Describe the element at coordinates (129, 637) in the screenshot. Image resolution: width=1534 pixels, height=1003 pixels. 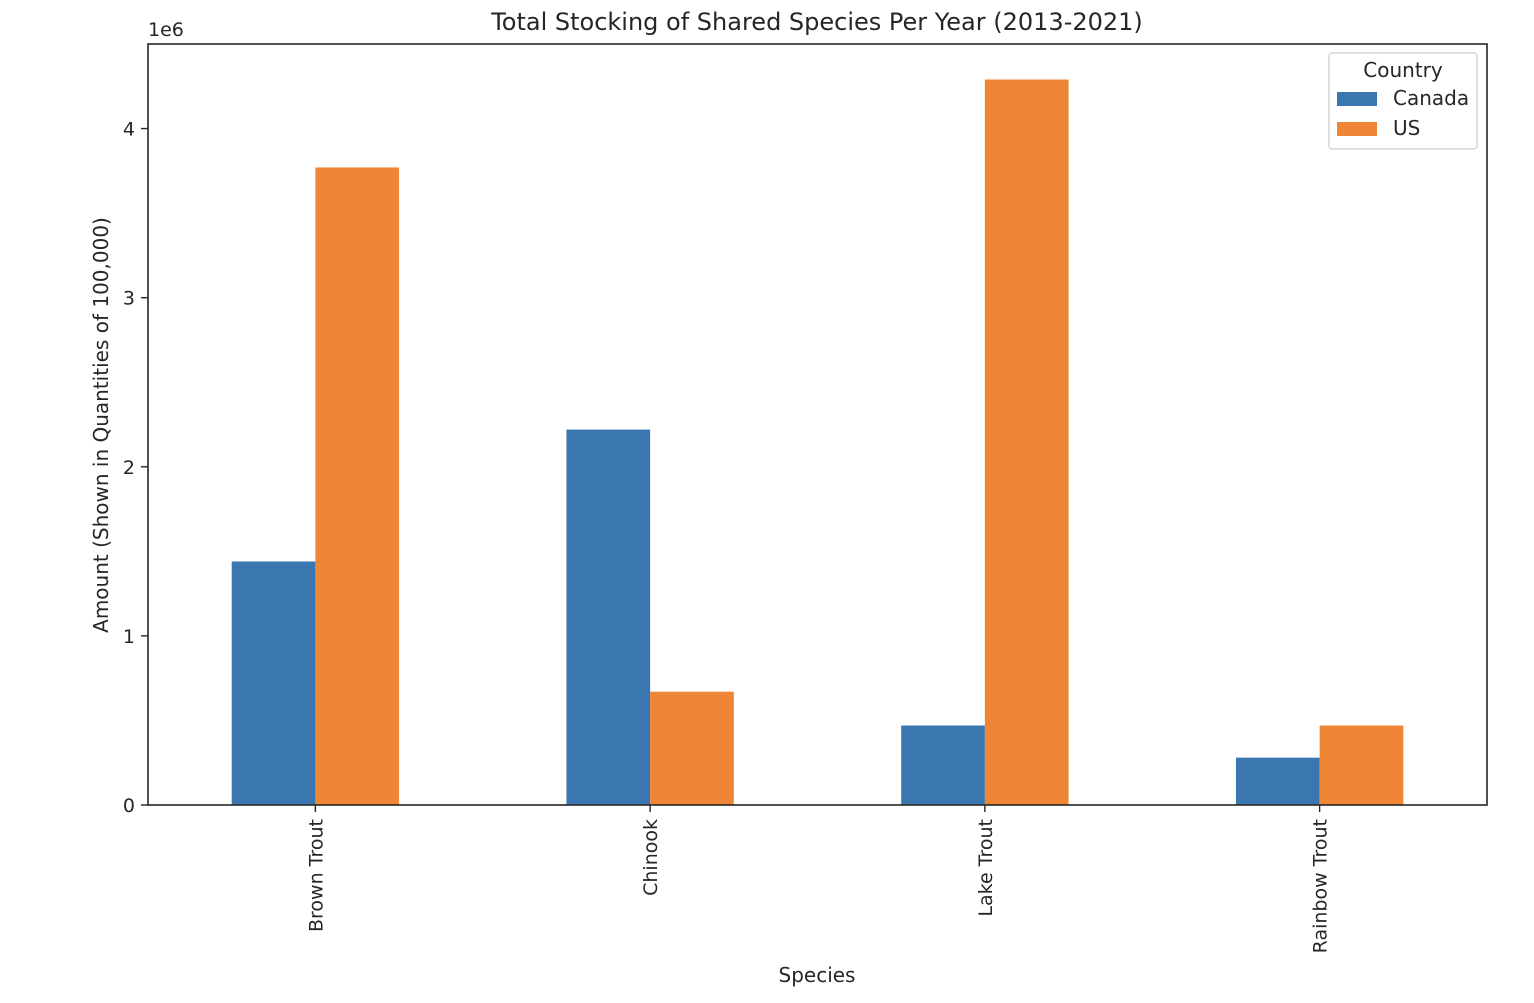
I see `y-tick-label: 1` at that location.